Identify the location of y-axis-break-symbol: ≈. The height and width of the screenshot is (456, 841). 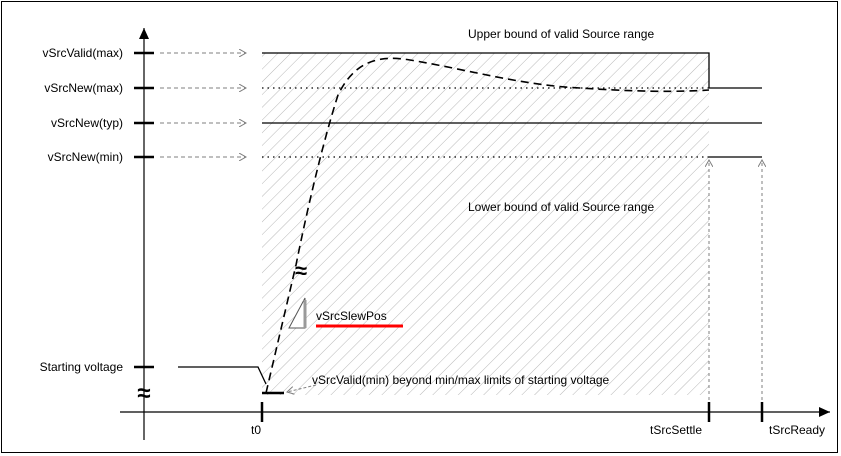
(143, 393).